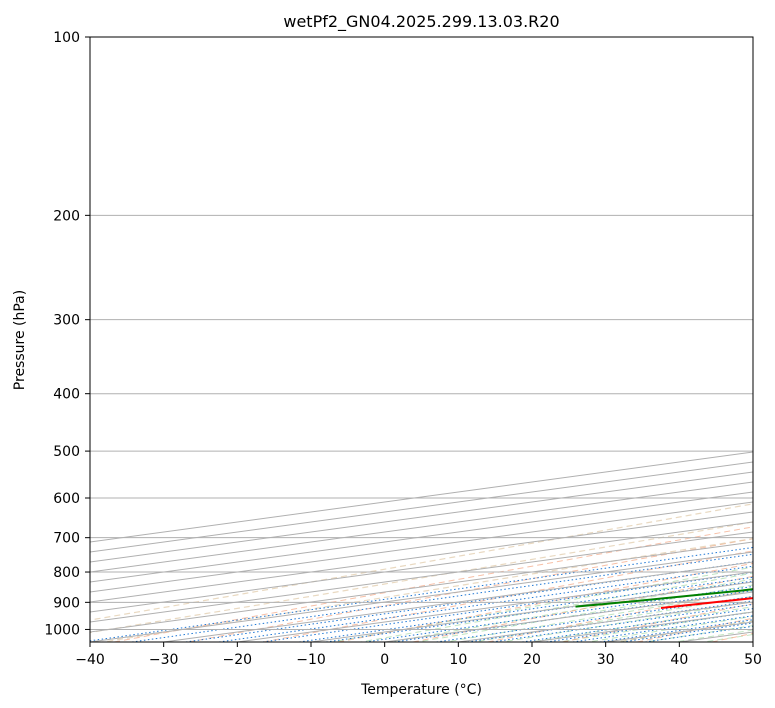  What do you see at coordinates (66, 603) in the screenshot?
I see `y-tick-label: 900` at bounding box center [66, 603].